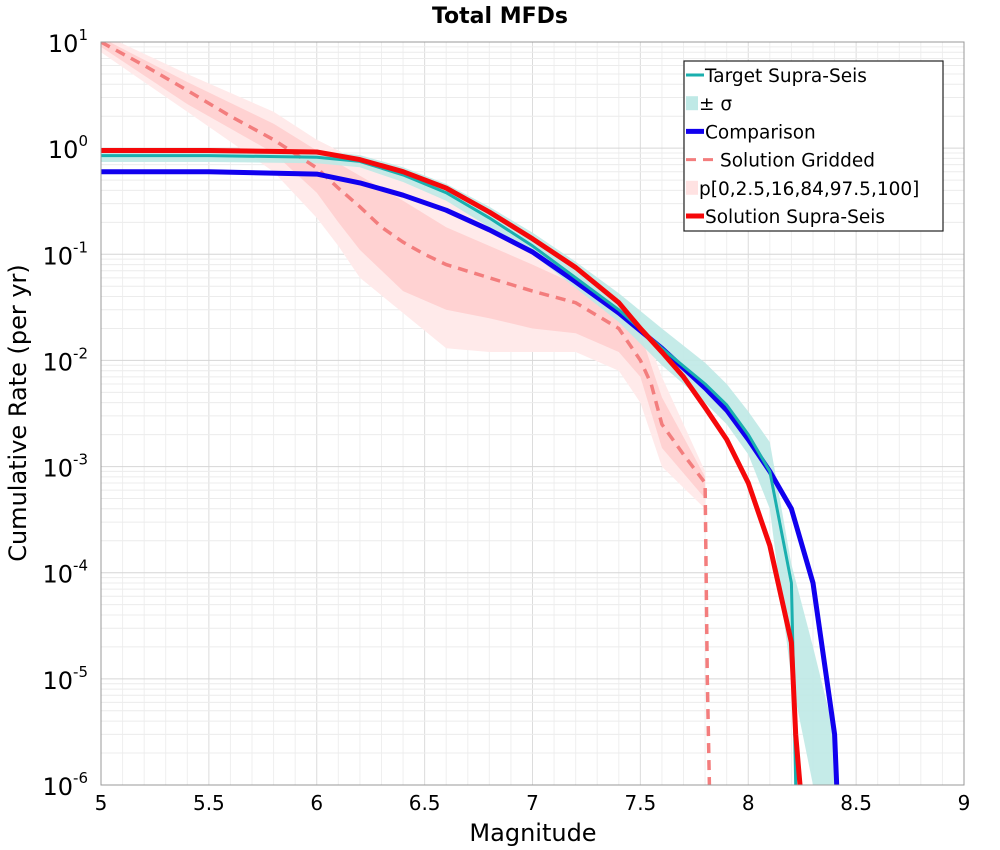  Describe the element at coordinates (795, 217) in the screenshot. I see `legend-label: Solution Supra-Seis` at that location.